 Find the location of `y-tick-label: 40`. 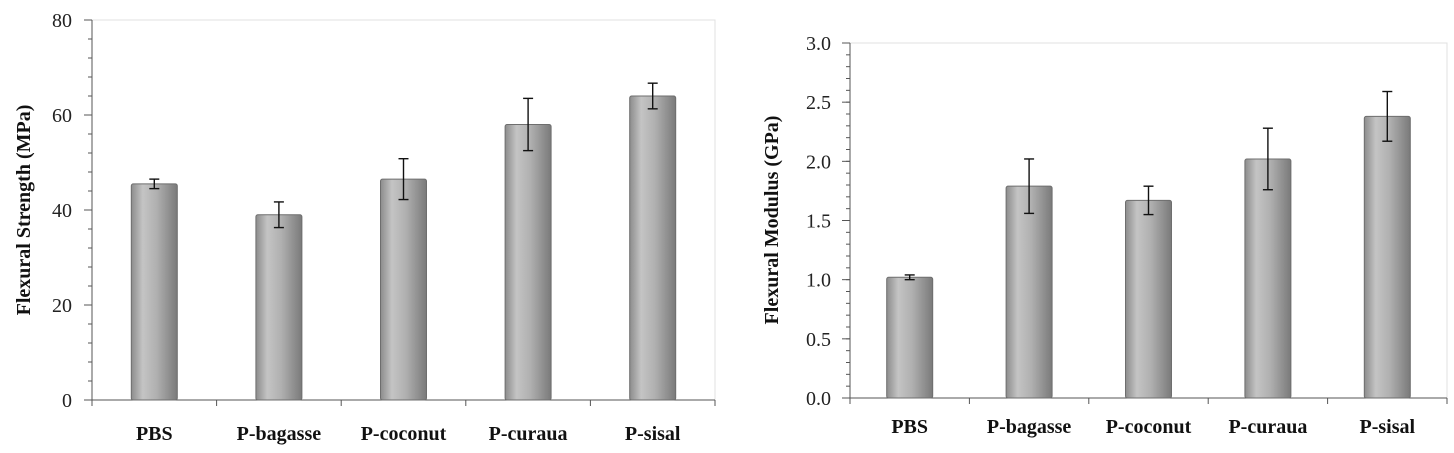

y-tick-label: 40 is located at coordinates (62, 211).